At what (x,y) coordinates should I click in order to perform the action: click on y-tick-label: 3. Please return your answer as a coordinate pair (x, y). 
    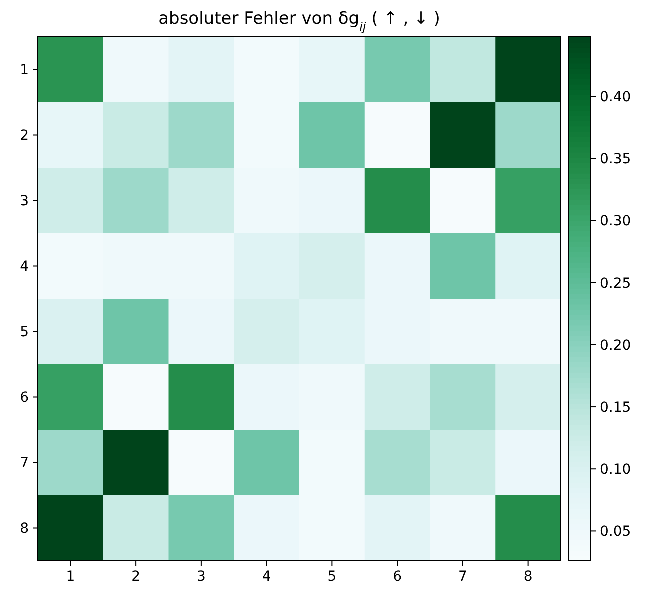
    Looking at the image, I should click on (24, 202).